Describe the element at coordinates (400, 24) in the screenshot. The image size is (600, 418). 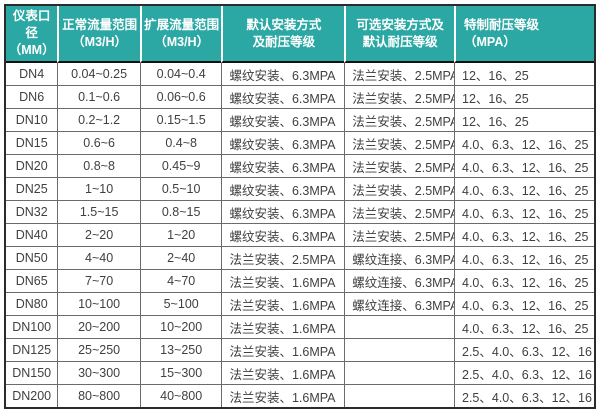
I see `column-header-line1: 可选安装方式及` at that location.